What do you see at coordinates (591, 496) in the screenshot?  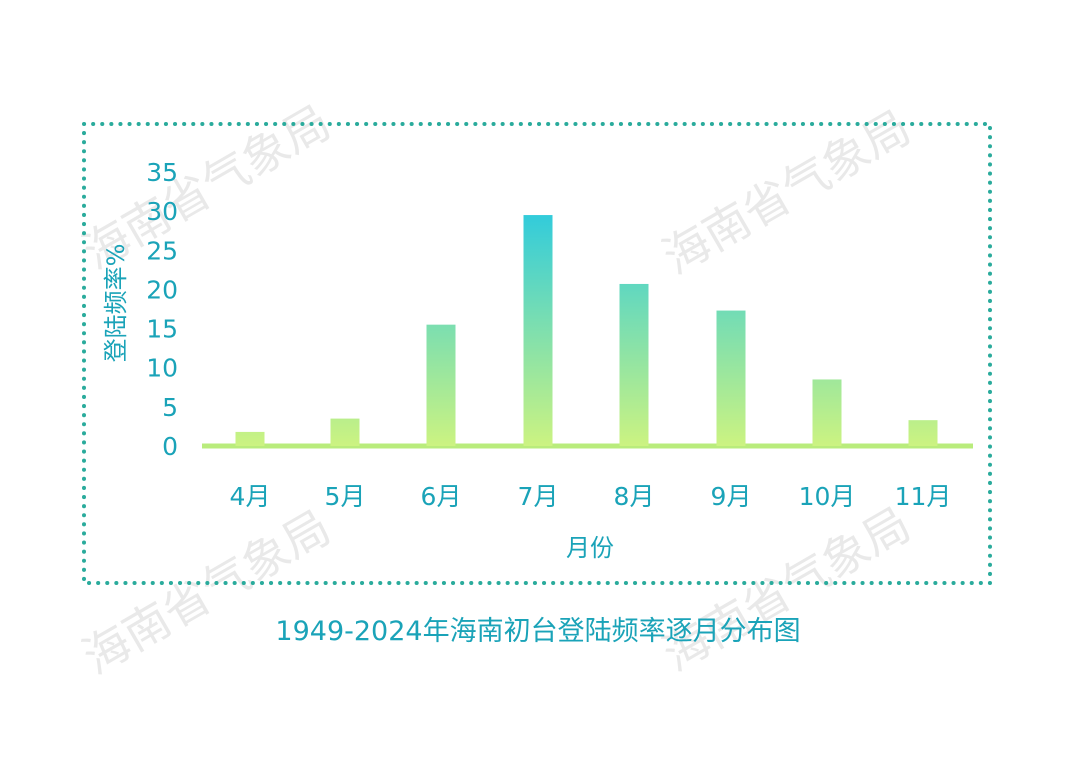 I see `x-tick-labels: 4月 5月 6月 7月 8月 9月 10月 11月` at bounding box center [591, 496].